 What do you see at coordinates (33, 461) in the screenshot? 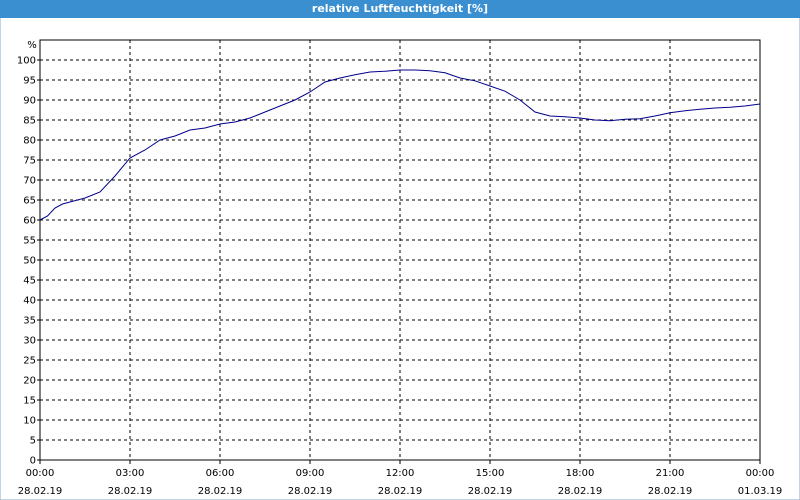
I see `y-tick-label: 0` at bounding box center [33, 461].